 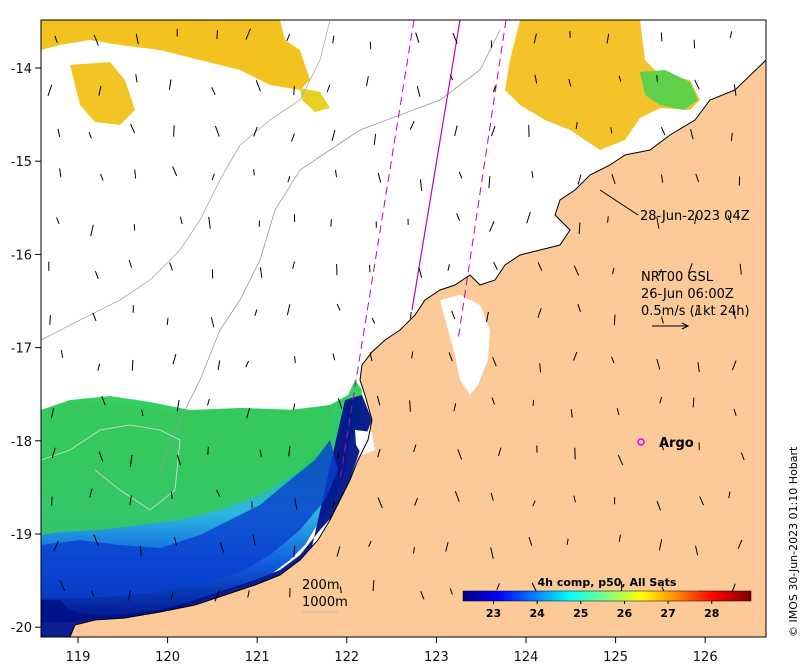 I want to click on colorbar-tick-label: 28, so click(x=711, y=613).